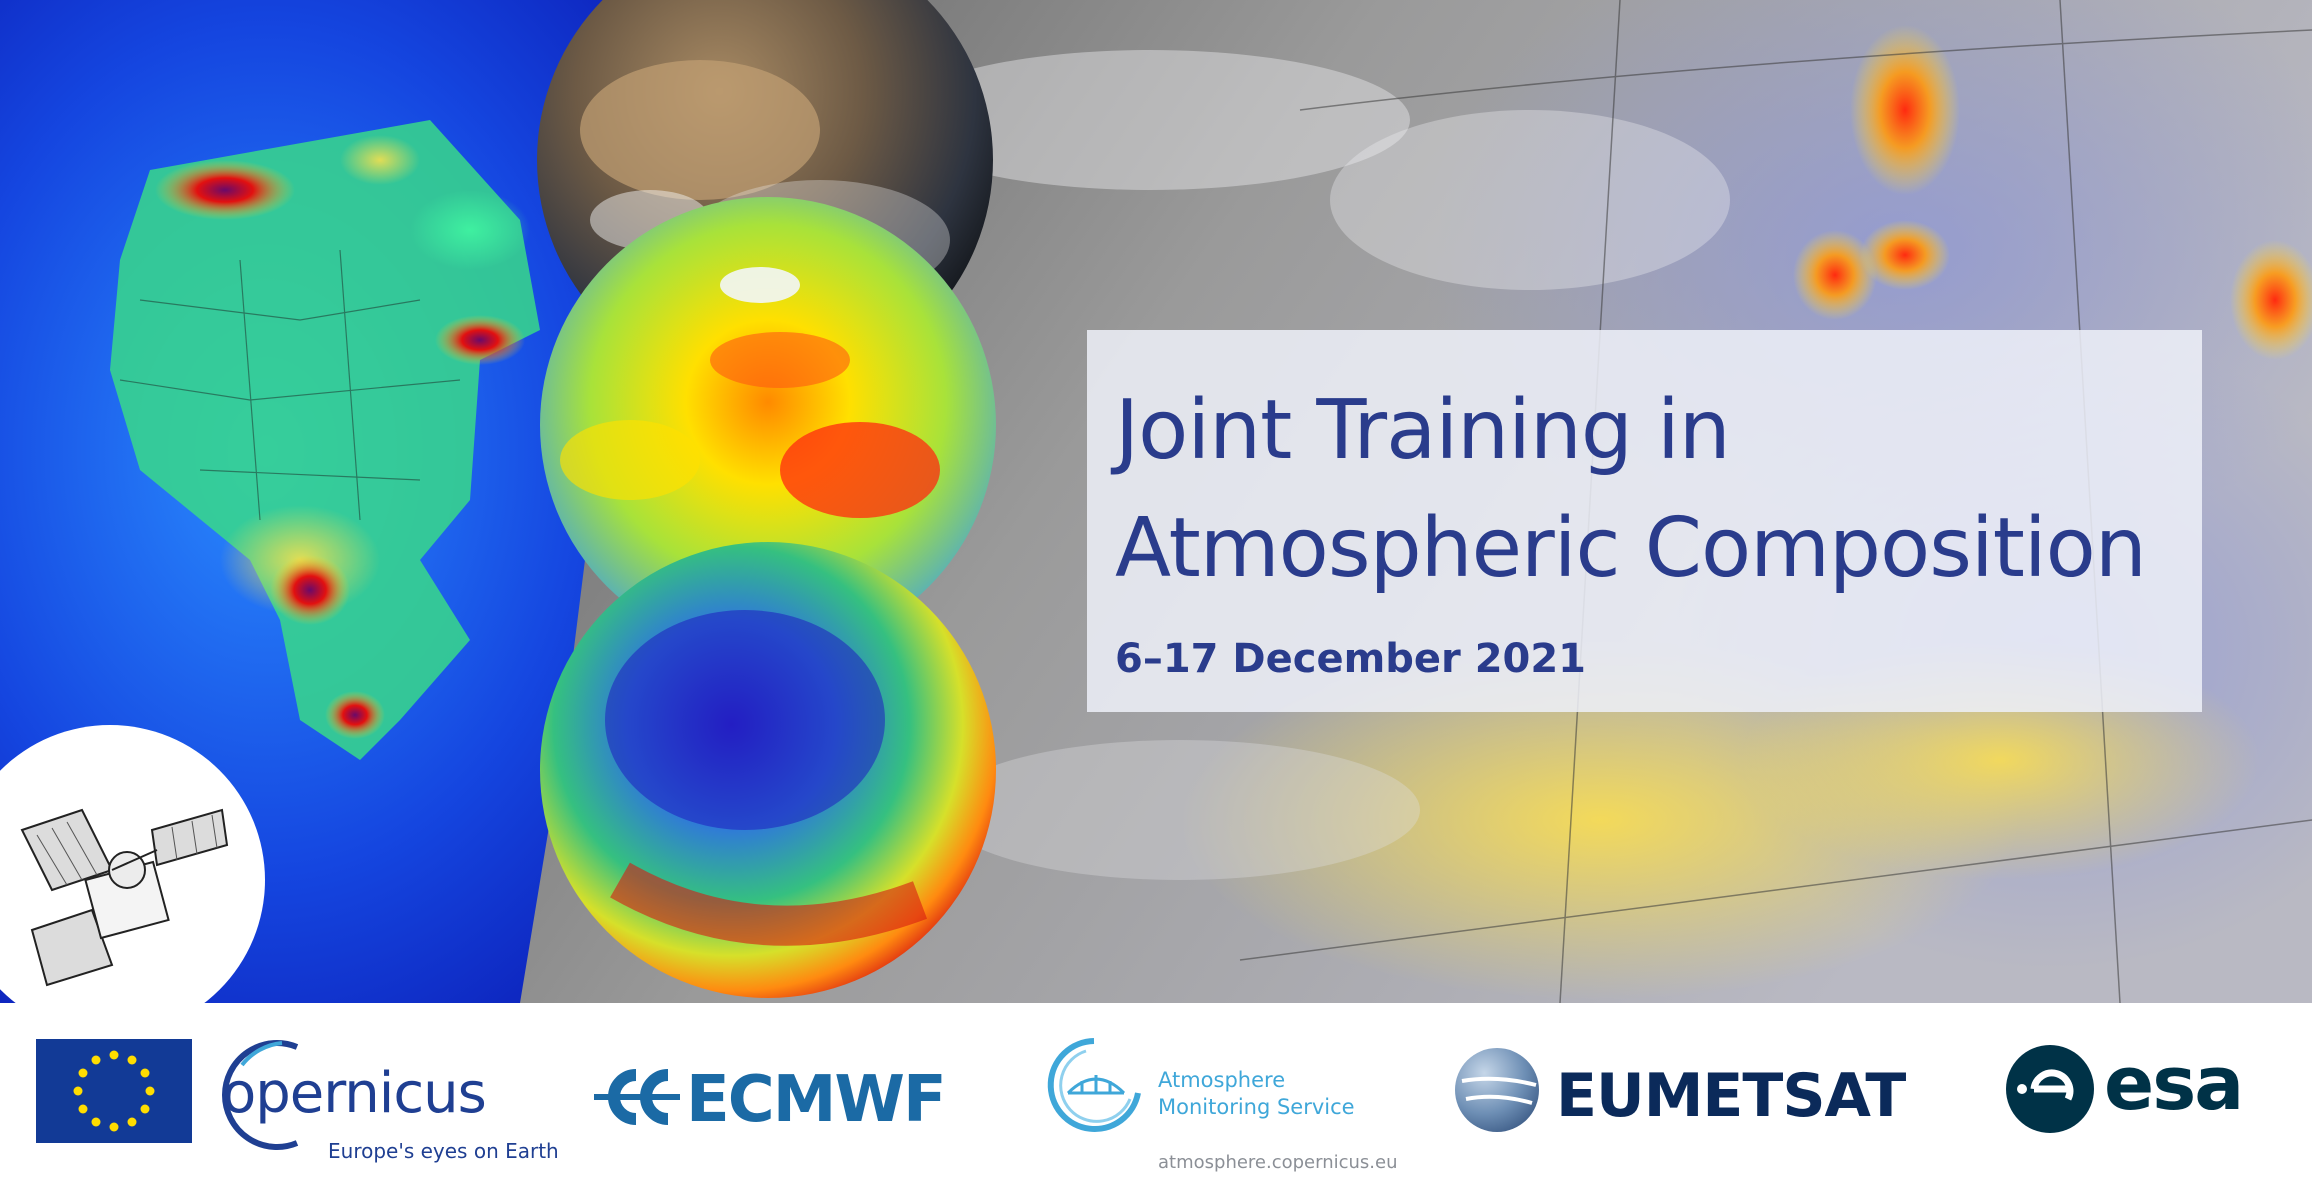 Image resolution: width=2312 pixels, height=1181 pixels. What do you see at coordinates (260, 1095) in the screenshot?
I see `copernicus-arc-icon` at bounding box center [260, 1095].